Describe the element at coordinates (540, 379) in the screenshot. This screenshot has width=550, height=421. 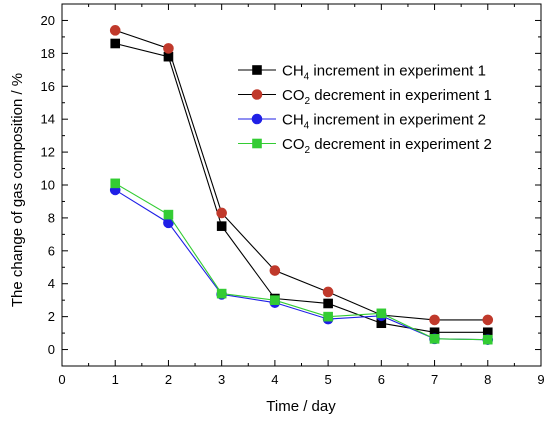
I see `x-tick-label: 9` at that location.